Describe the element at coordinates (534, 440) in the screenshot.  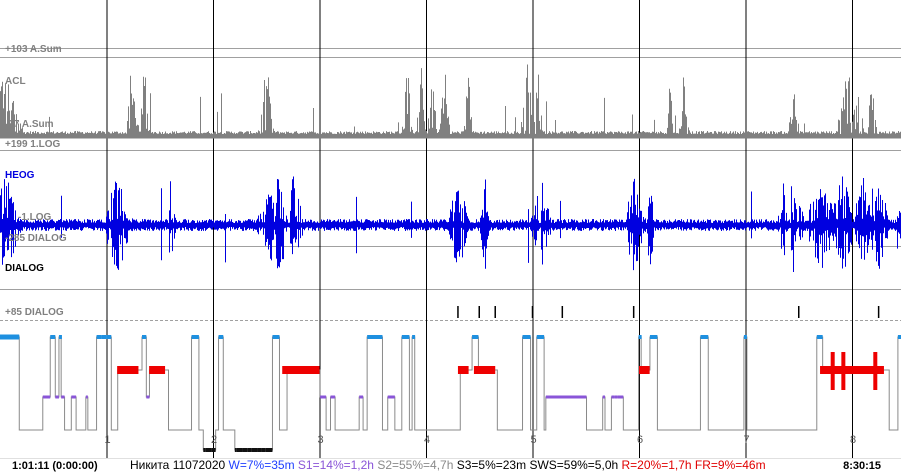
I see `x-tick-label: 5` at that location.